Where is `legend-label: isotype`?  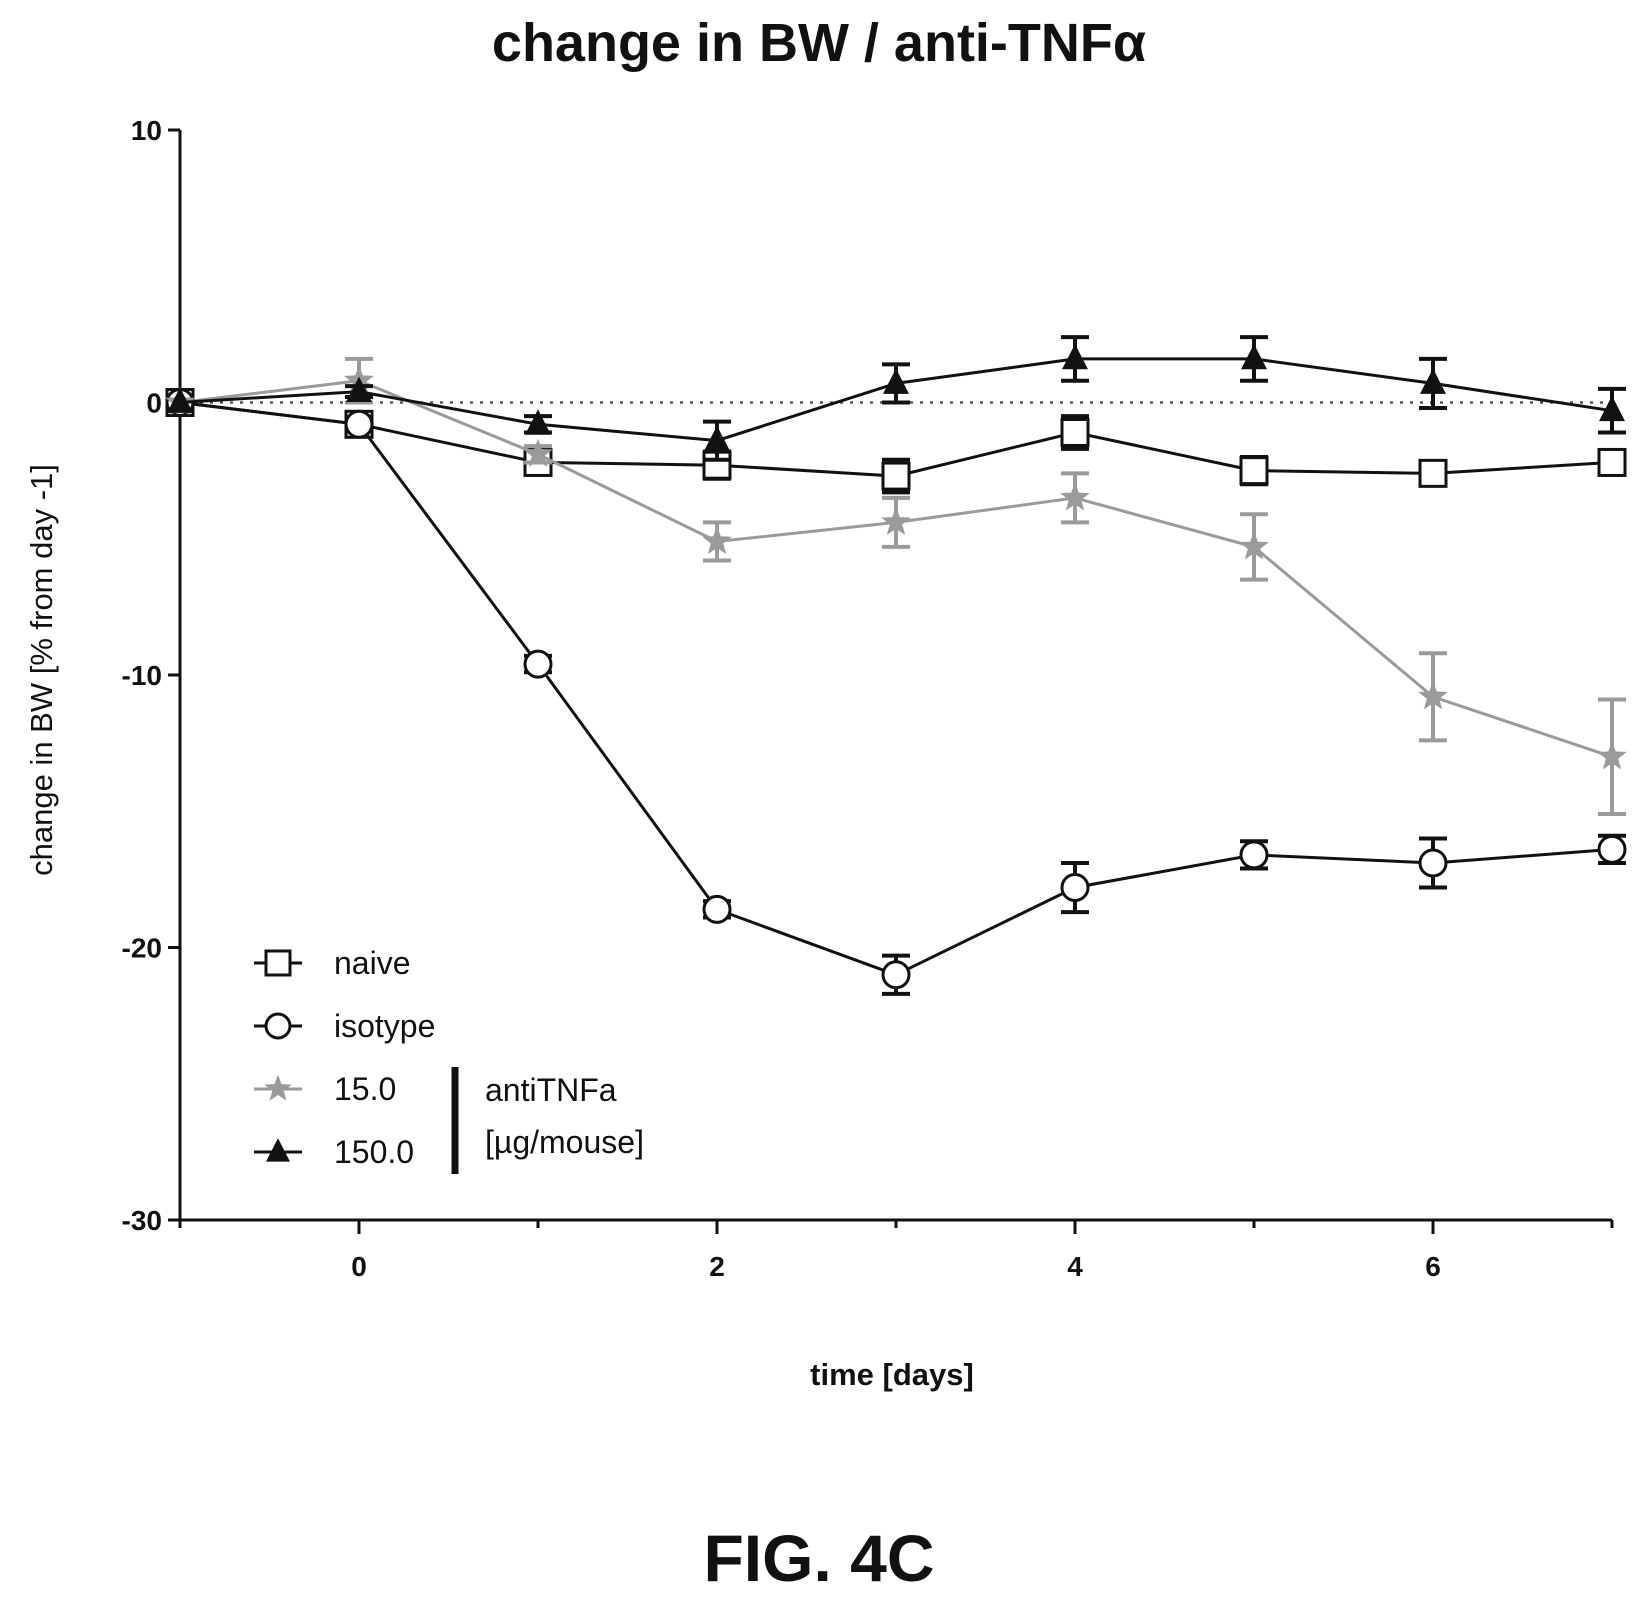 legend-label: isotype is located at coordinates (384, 1026).